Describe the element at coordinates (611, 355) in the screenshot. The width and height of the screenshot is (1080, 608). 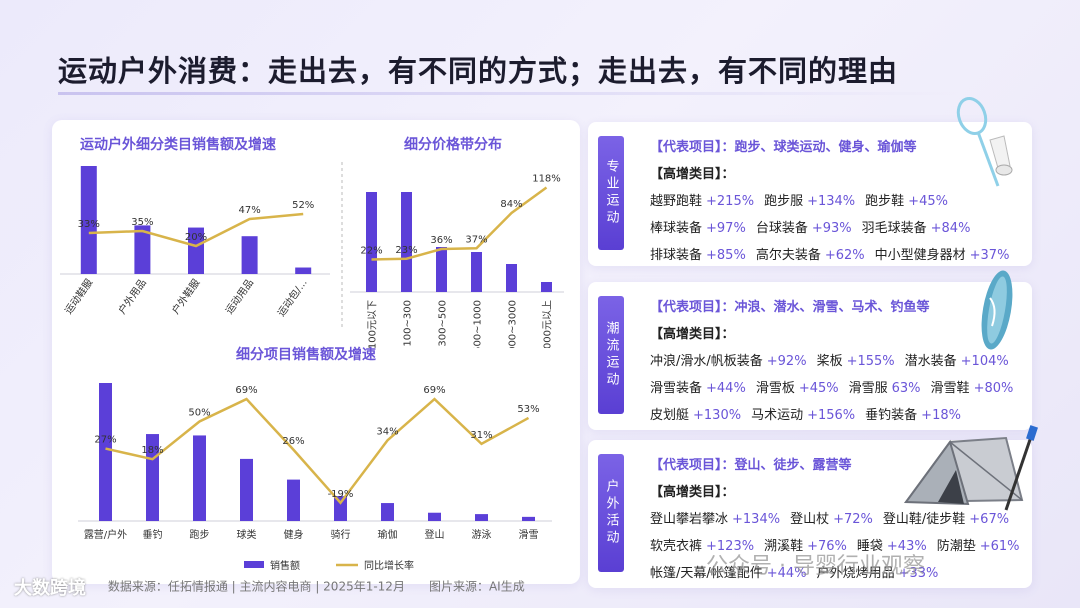
I see `card-tag: 潮流运动` at that location.